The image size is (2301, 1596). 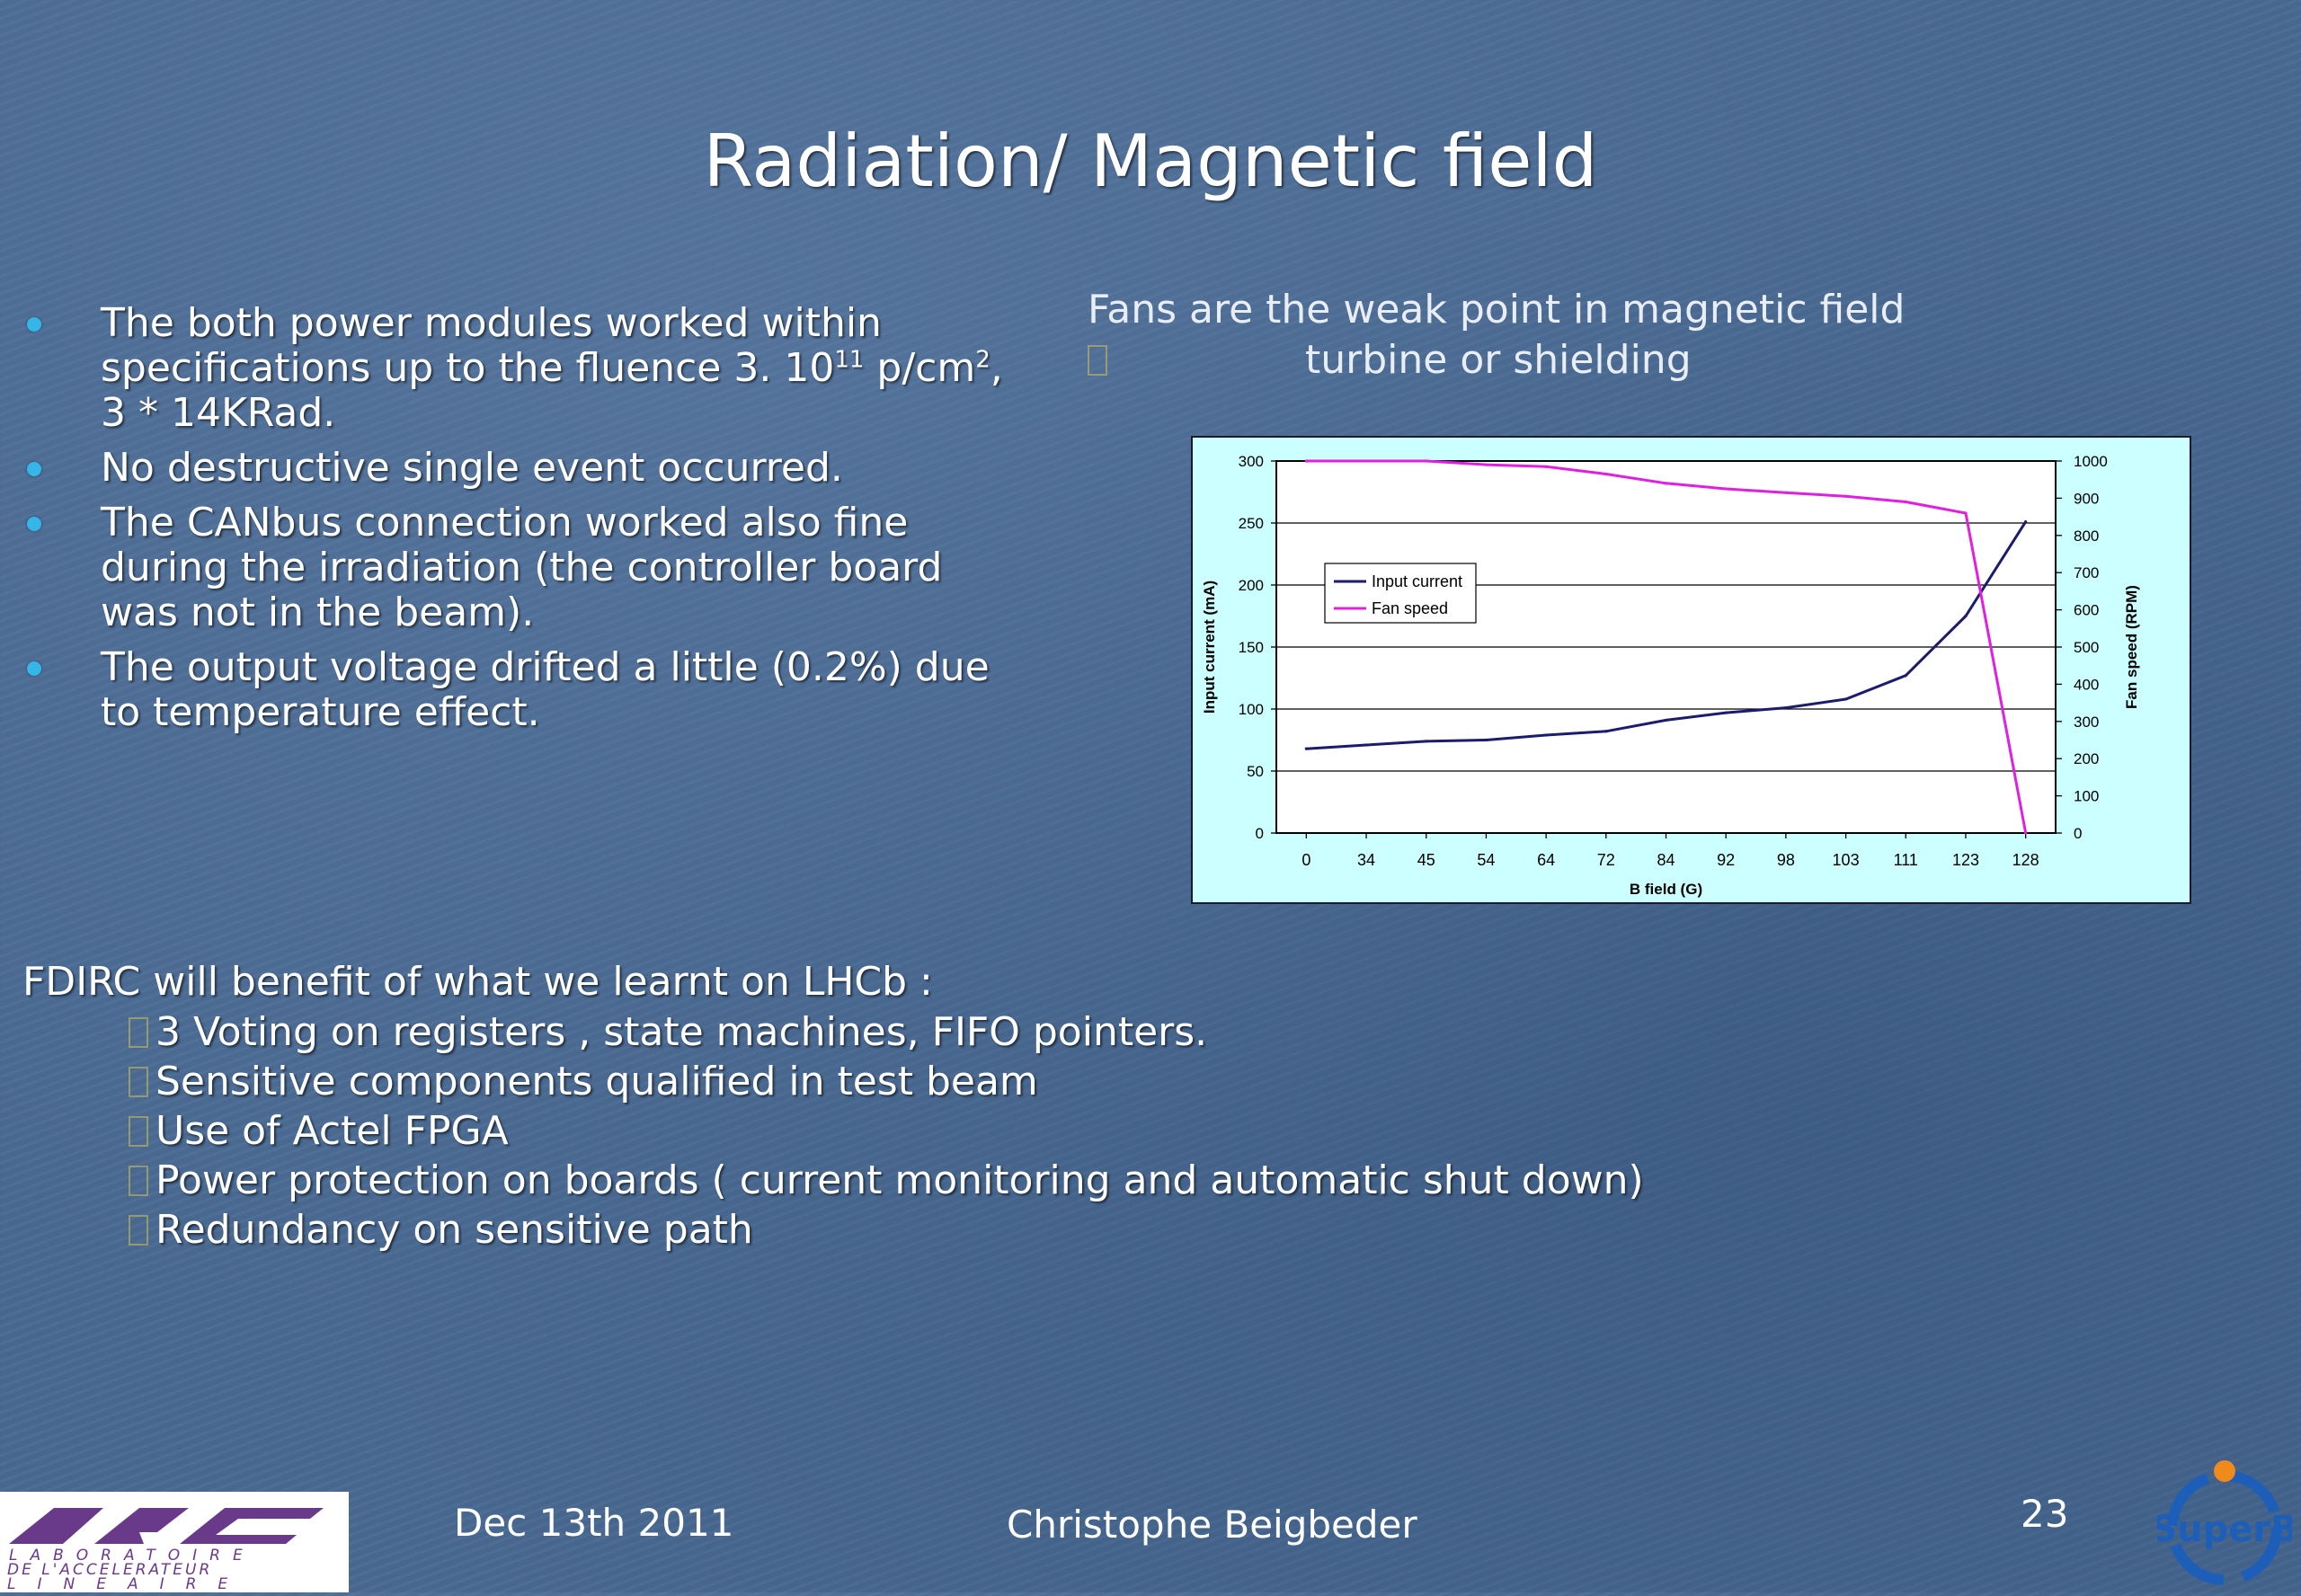 What do you see at coordinates (1426, 860) in the screenshot?
I see `x-tick-label: 45` at bounding box center [1426, 860].